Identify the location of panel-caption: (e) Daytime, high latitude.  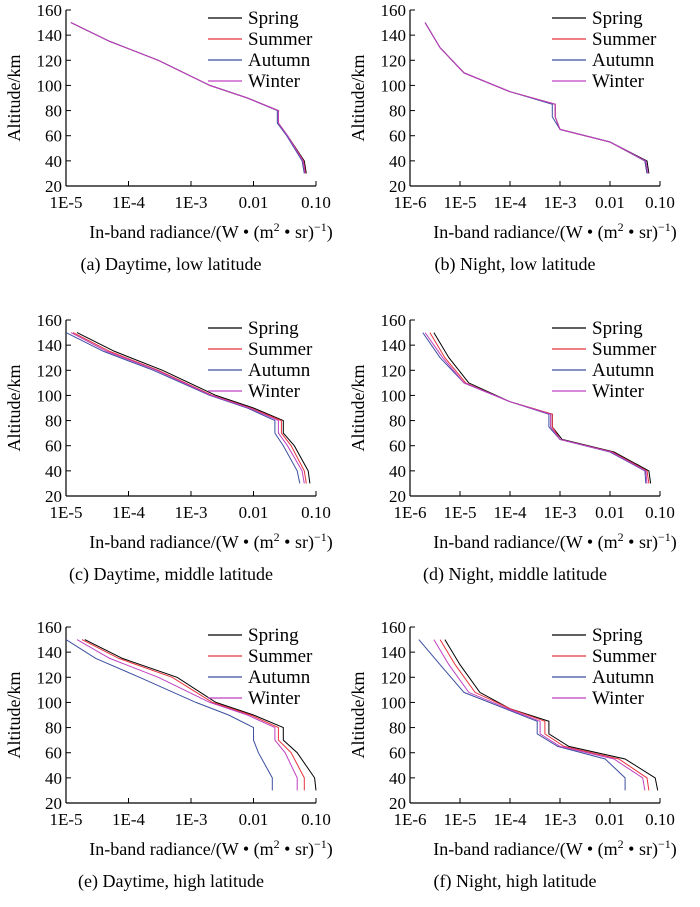
(171, 881).